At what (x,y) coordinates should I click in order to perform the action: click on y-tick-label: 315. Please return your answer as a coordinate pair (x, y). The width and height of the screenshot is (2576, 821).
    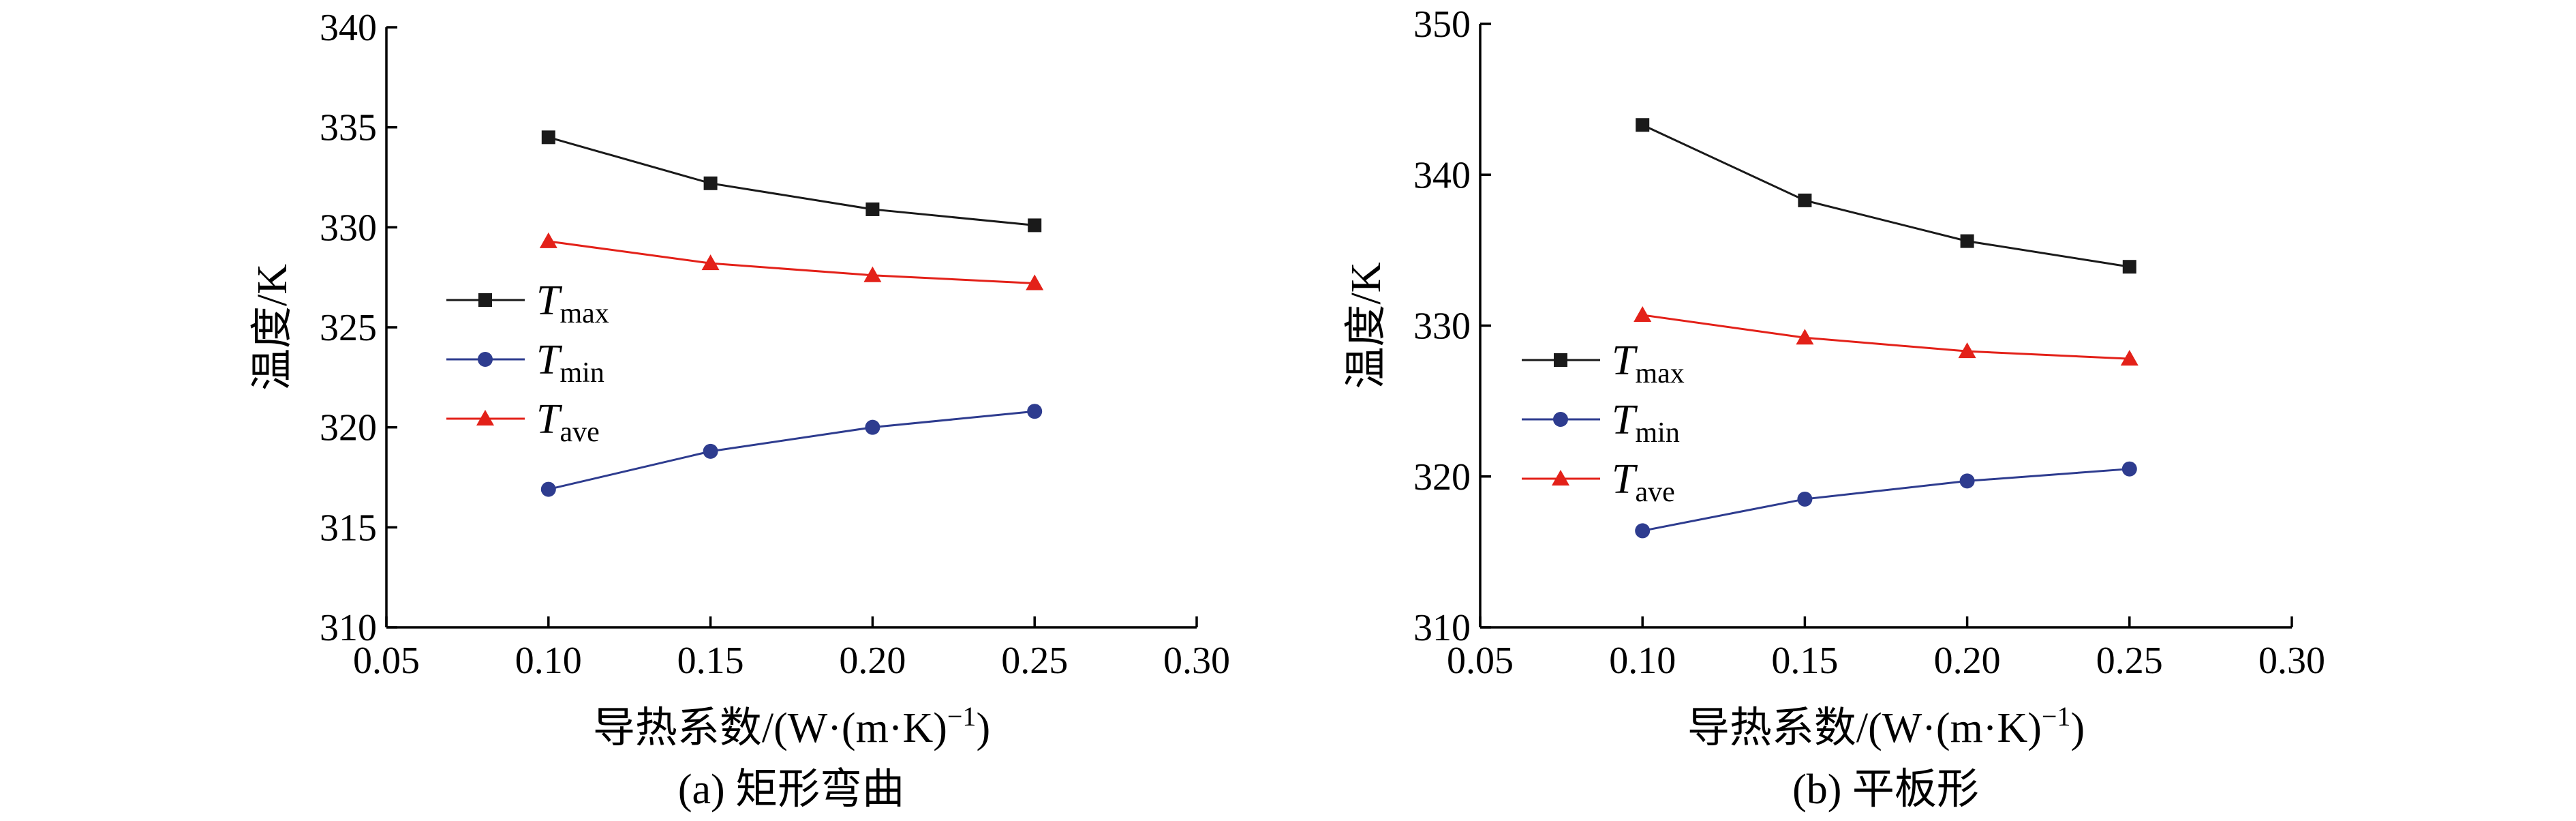
    Looking at the image, I should click on (348, 528).